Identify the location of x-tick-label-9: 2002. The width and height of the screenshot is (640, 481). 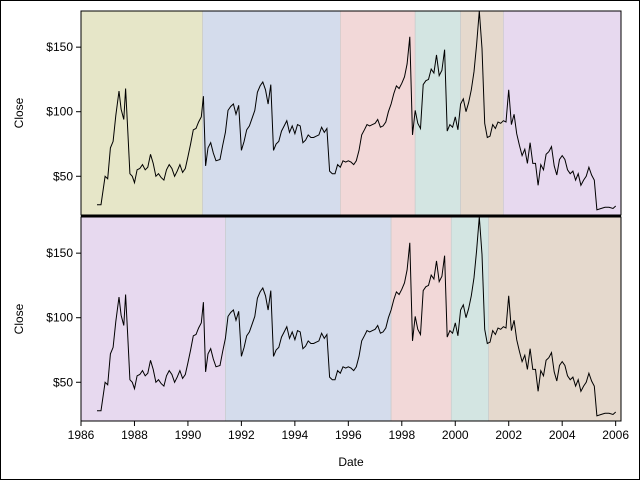
(508, 435).